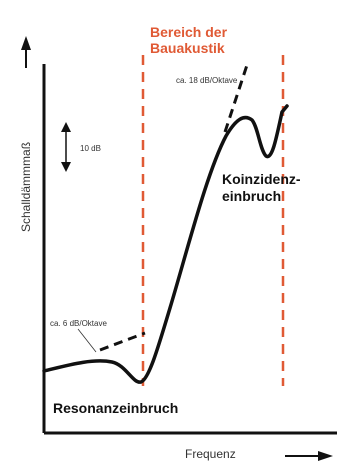 The width and height of the screenshot is (337, 461). Describe the element at coordinates (115, 408) in the screenshot. I see `annotation-resonance: Resonanzeinbruch` at that location.